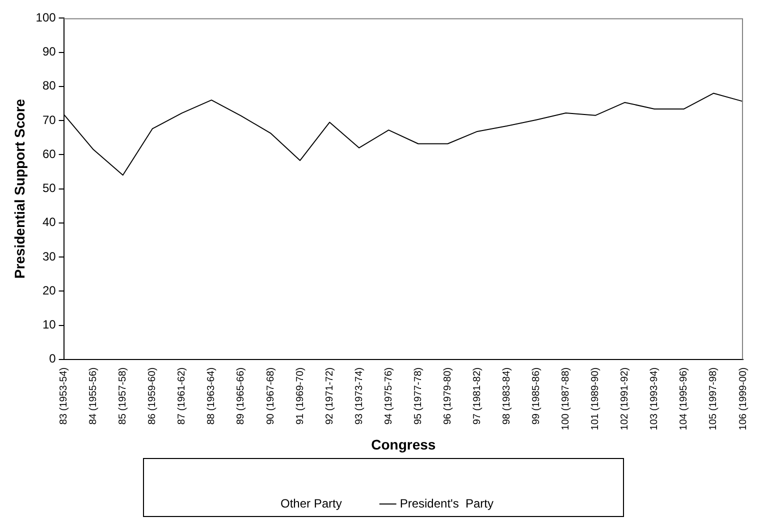 The image size is (766, 528). Describe the element at coordinates (49, 119) in the screenshot. I see `y-tick-label: 70` at that location.